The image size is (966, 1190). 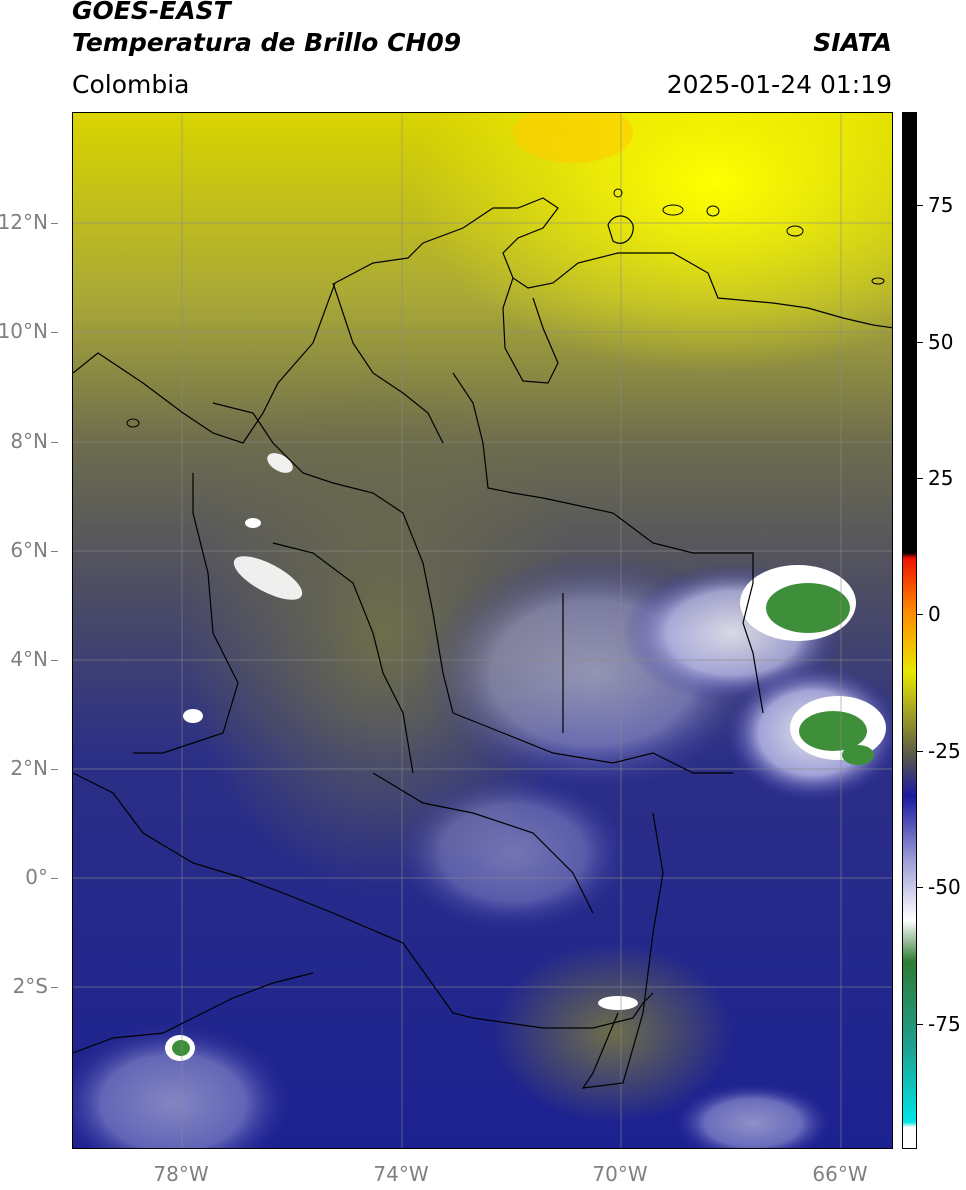 What do you see at coordinates (41, 877) in the screenshot?
I see `lat-label: 0°` at bounding box center [41, 877].